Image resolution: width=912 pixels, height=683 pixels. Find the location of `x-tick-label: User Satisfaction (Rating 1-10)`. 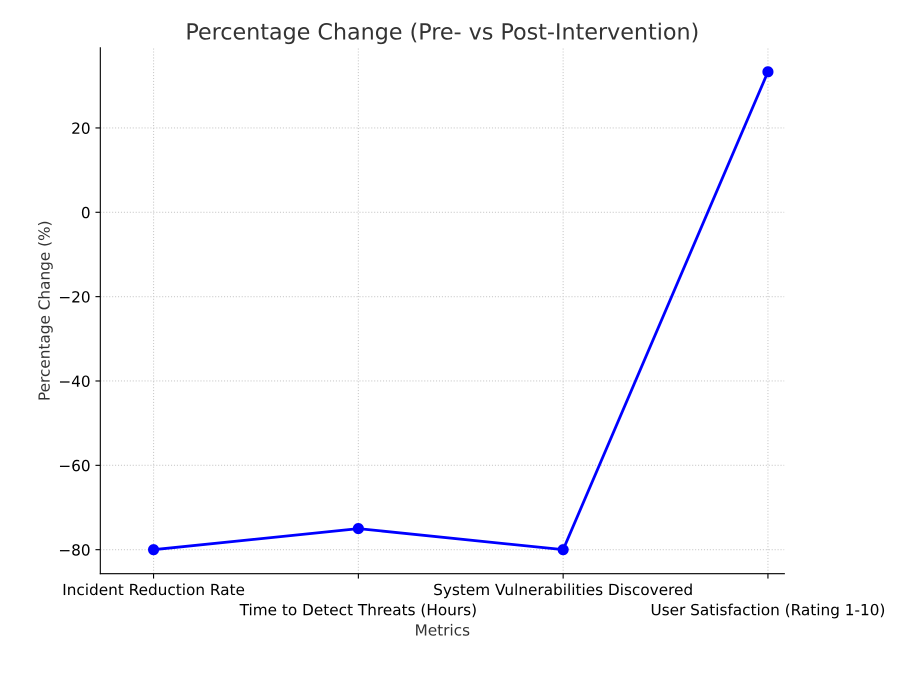

x-tick-label: User Satisfaction (Rating 1-10) is located at coordinates (768, 611).